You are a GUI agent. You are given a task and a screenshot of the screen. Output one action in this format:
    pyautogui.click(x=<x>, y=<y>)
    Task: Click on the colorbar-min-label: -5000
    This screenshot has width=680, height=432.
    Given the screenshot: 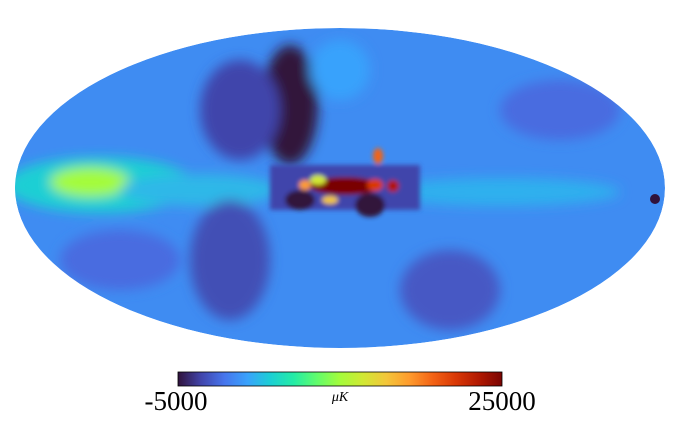 What is the action you would take?
    pyautogui.click(x=176, y=401)
    